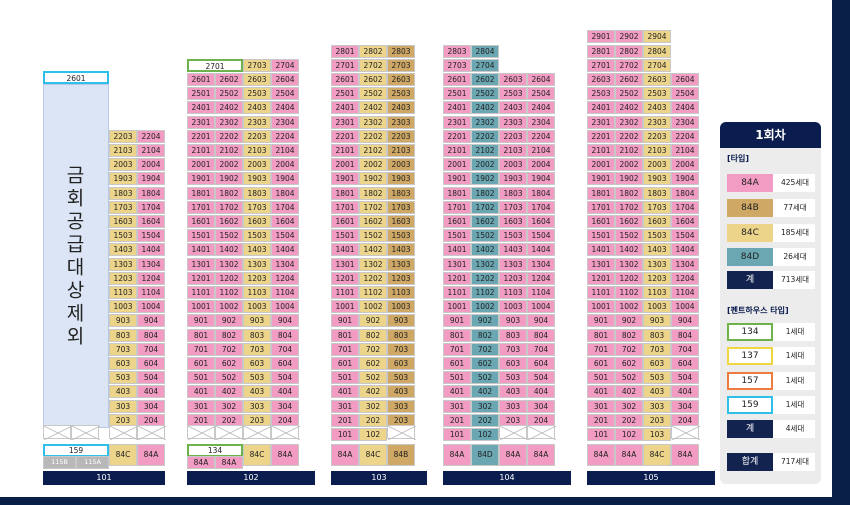  What do you see at coordinates (657, 307) in the screenshot?
I see `unit-cell: 1003` at bounding box center [657, 307].